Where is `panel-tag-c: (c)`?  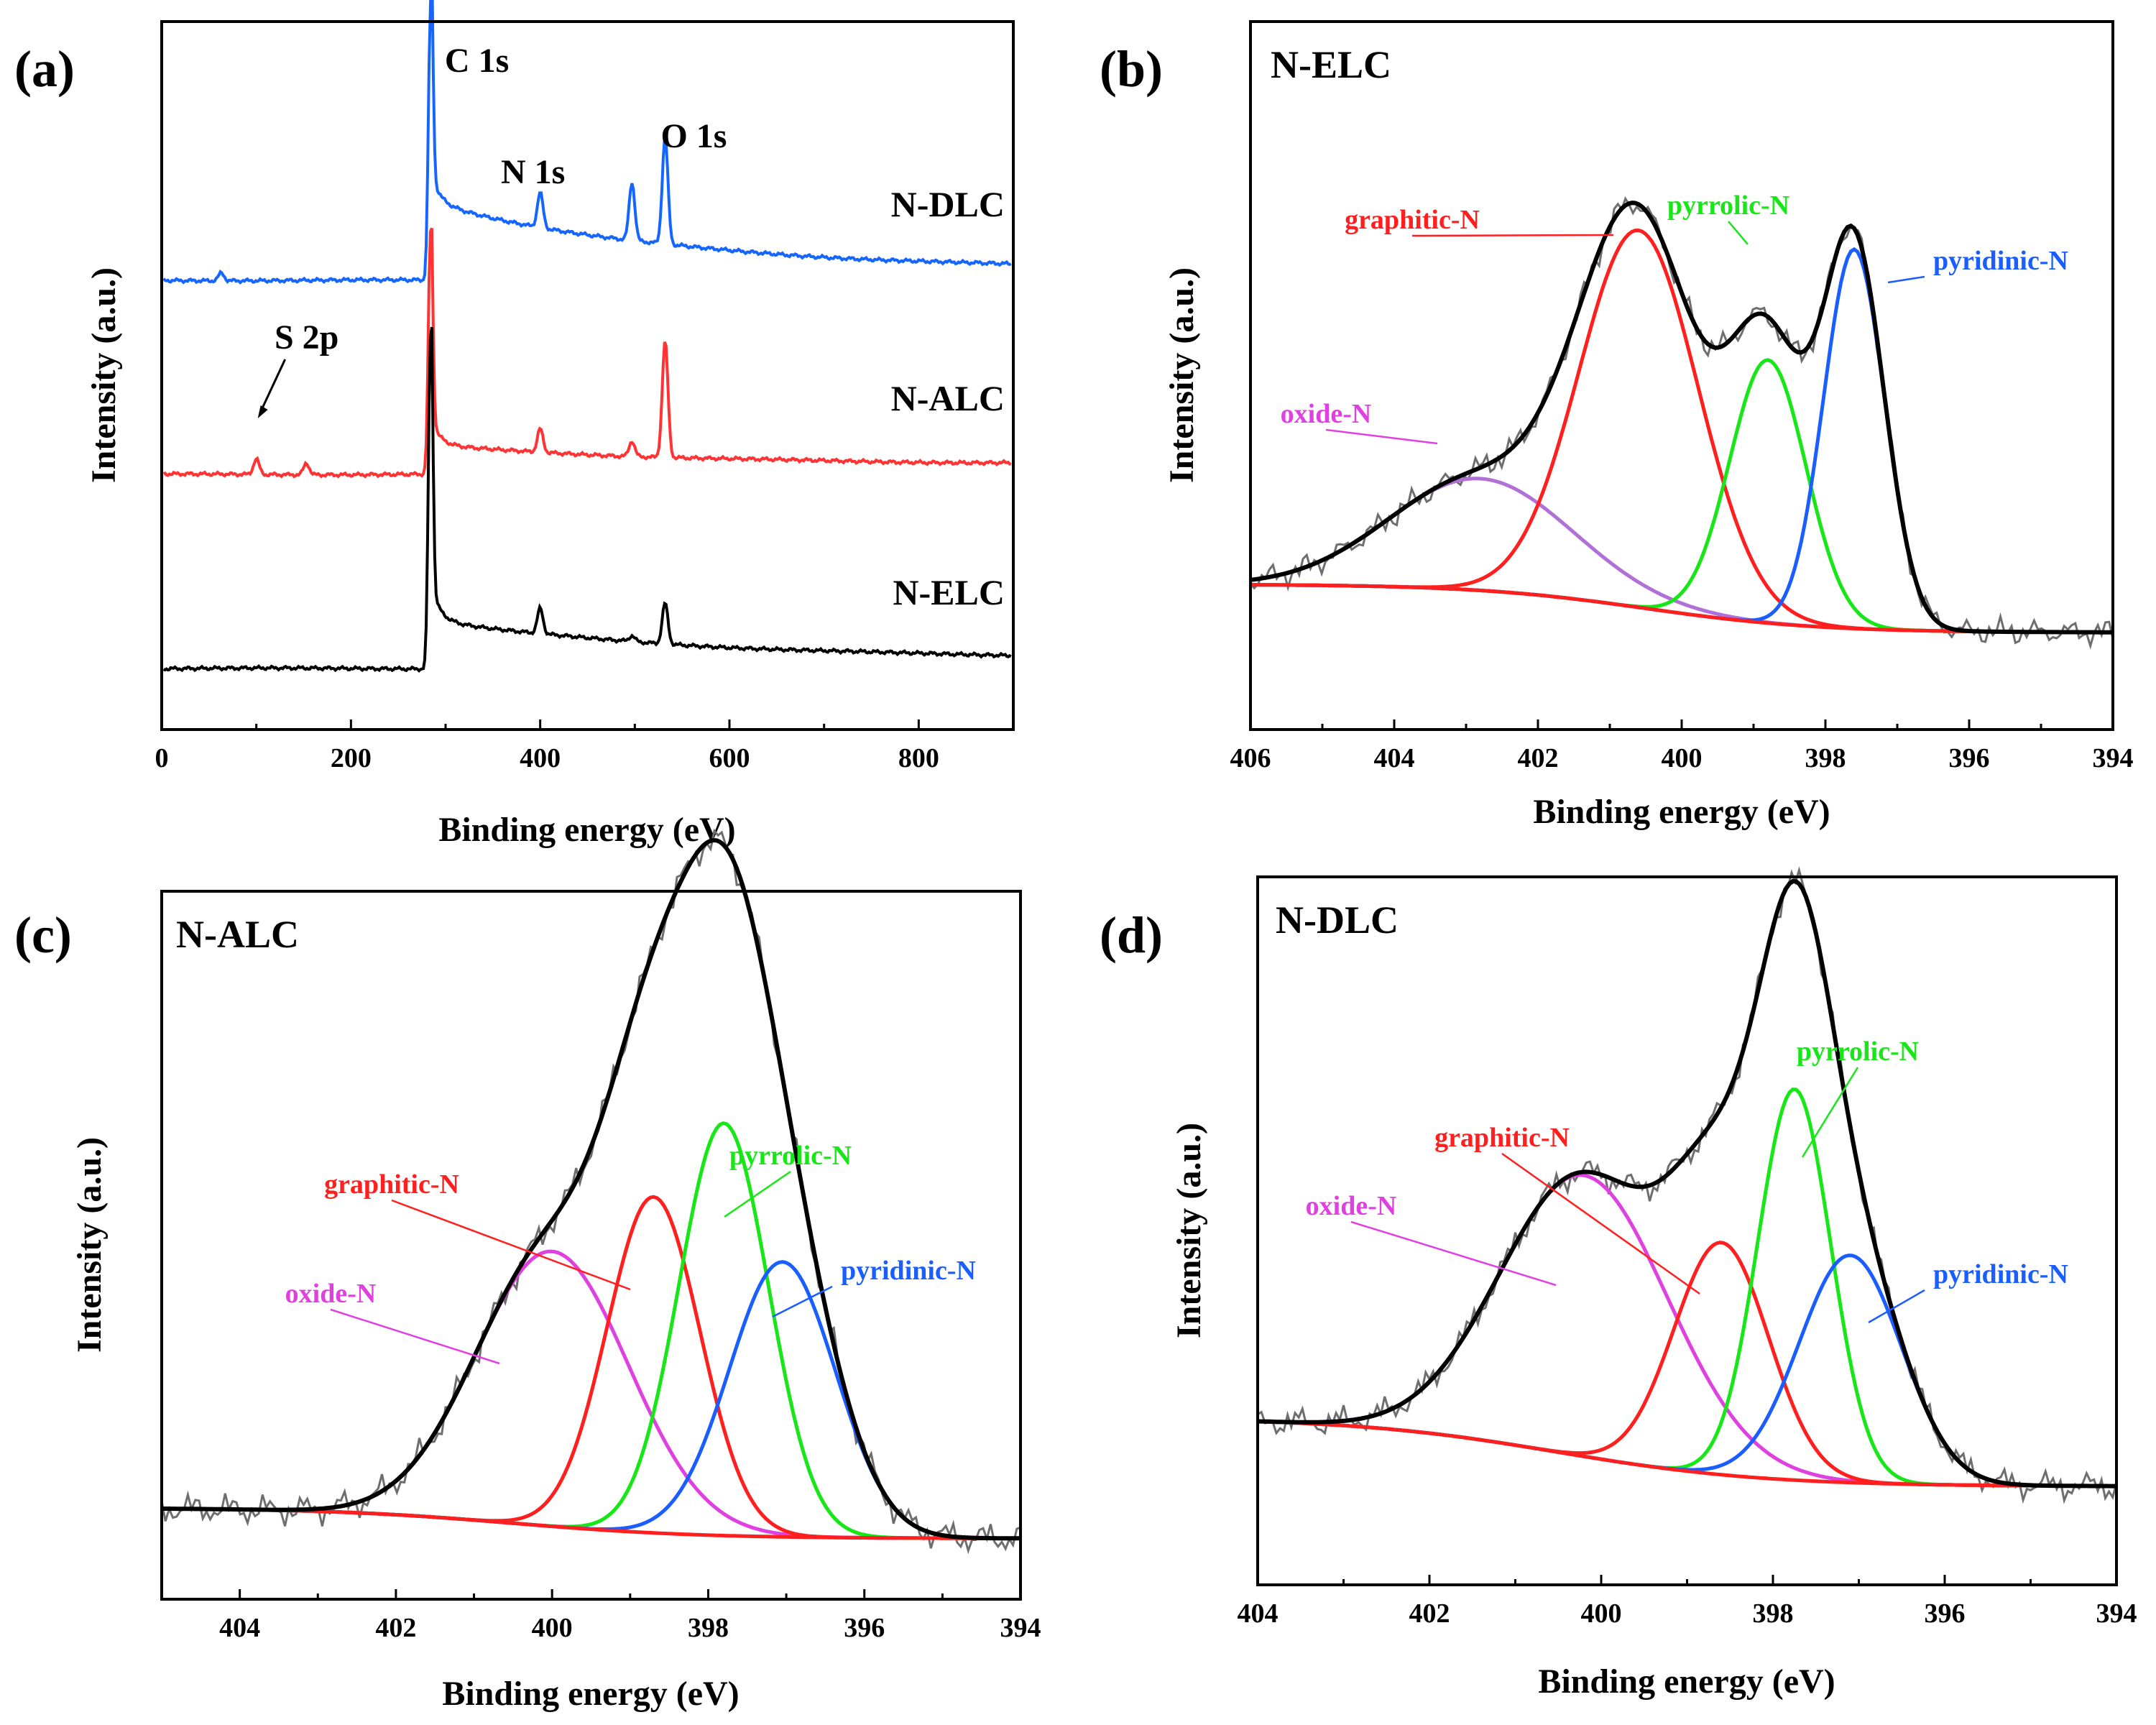 panel-tag-c: (c) is located at coordinates (43, 935).